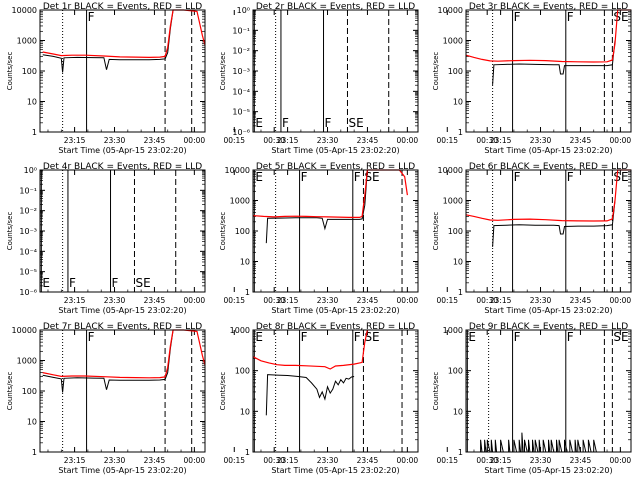 The height and width of the screenshot is (480, 640). I want to click on y-tick-label: 10⁻¹, so click(28, 190).